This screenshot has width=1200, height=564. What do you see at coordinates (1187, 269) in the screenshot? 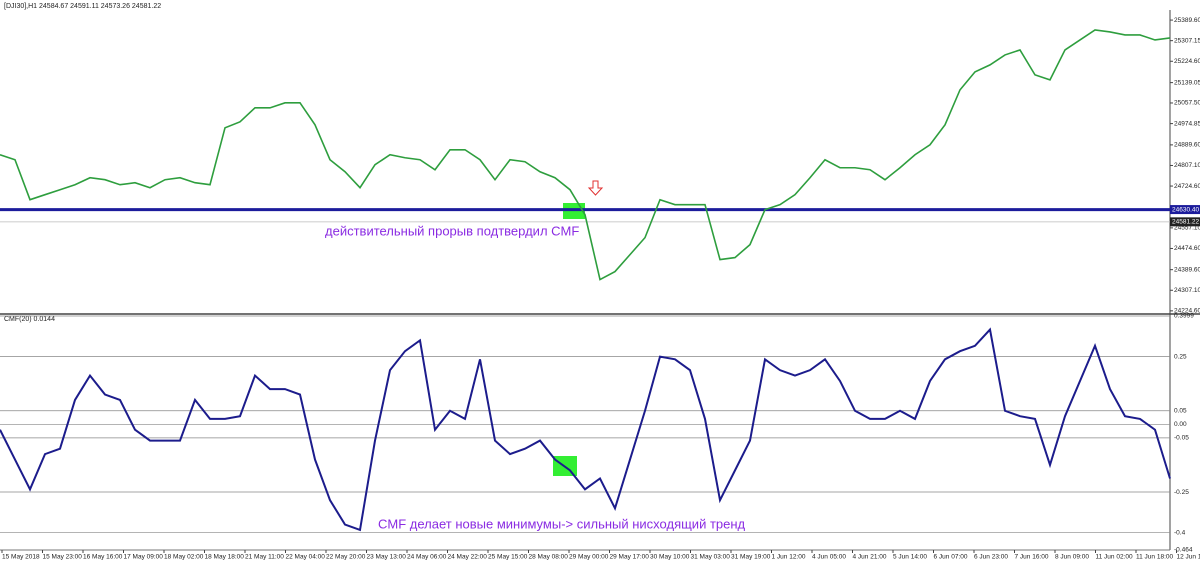
I see `y-tick-label: 24389.60` at bounding box center [1187, 269].